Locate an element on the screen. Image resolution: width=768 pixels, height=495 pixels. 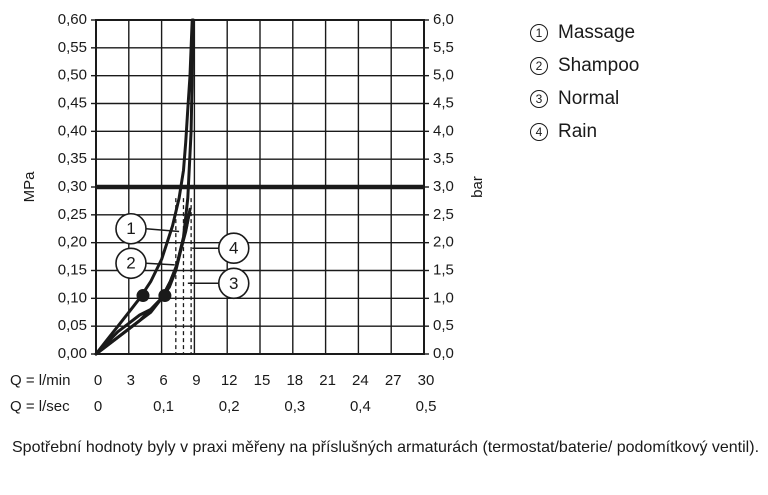
y-left-axis-label: MPa is located at coordinates (29, 187).